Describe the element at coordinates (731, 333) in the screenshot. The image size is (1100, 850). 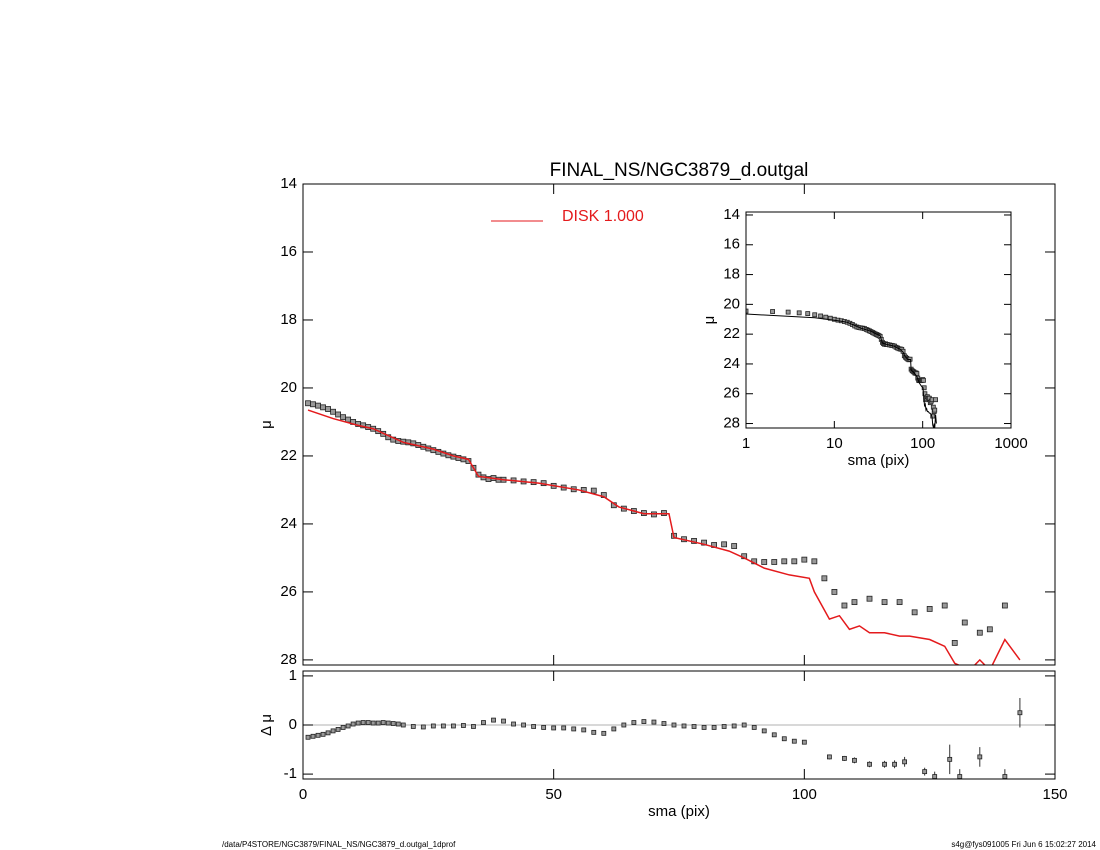
I see `y-tick-label: 22` at that location.